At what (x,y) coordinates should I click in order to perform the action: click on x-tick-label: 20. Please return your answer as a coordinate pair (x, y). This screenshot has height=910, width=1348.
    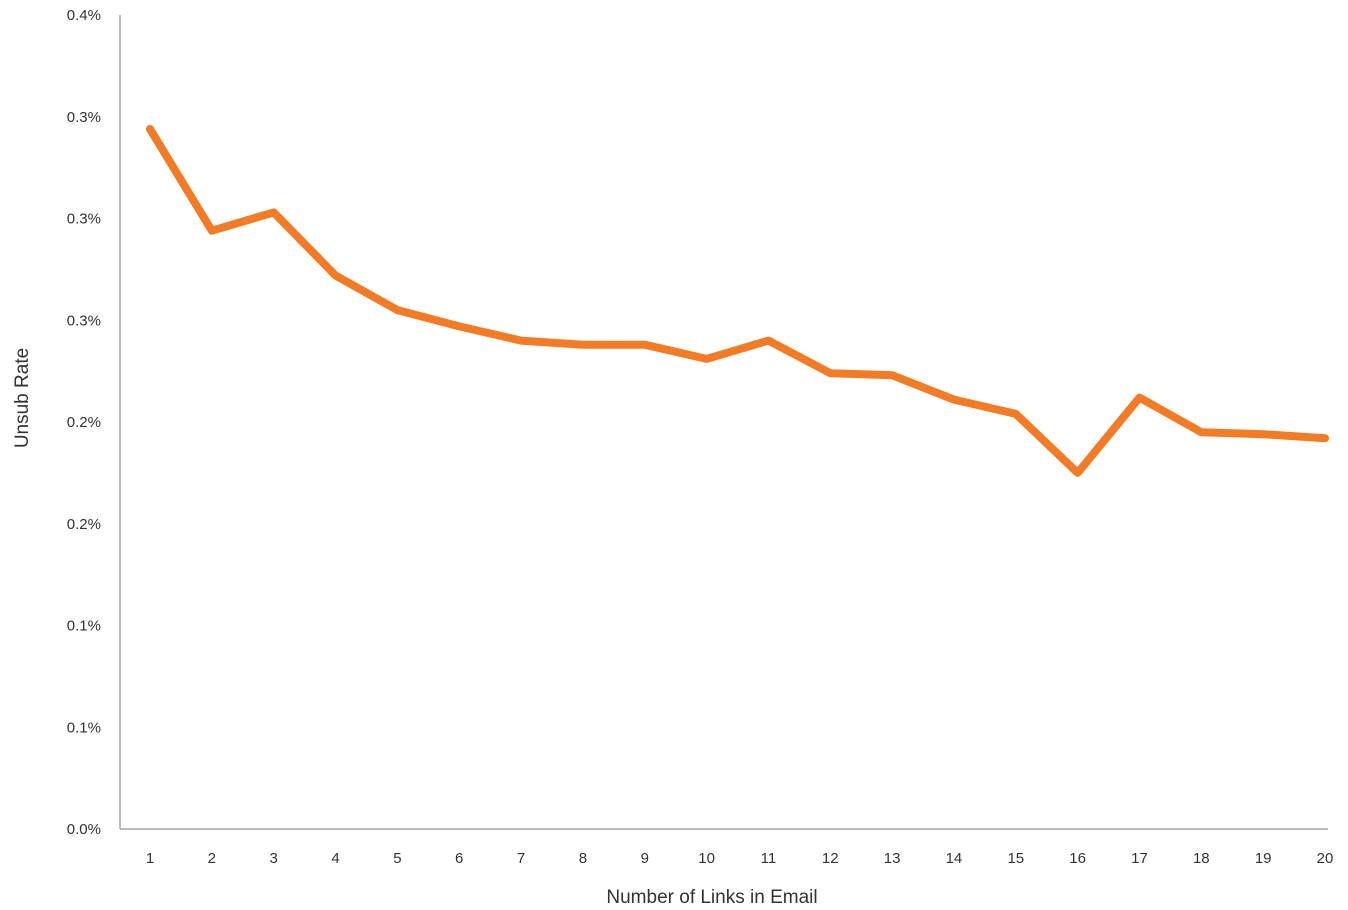
    Looking at the image, I should click on (1325, 858).